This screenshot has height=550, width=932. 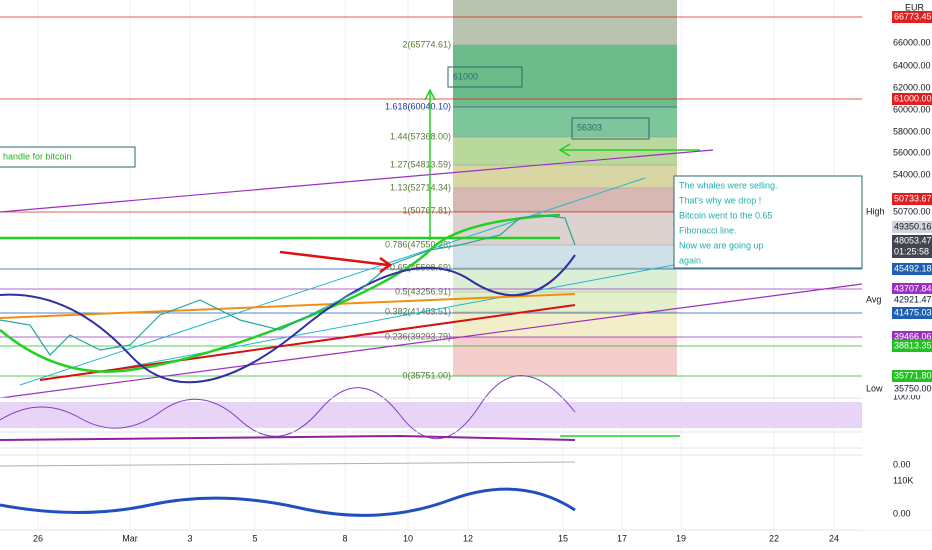 I want to click on price-tag-text: 45492.18, so click(x=913, y=268).